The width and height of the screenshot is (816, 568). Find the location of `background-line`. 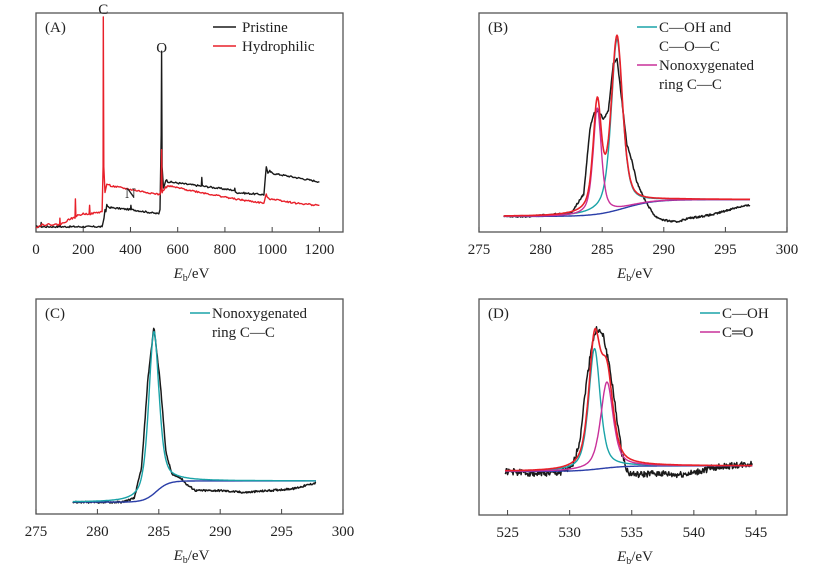

background-line is located at coordinates (194, 491).